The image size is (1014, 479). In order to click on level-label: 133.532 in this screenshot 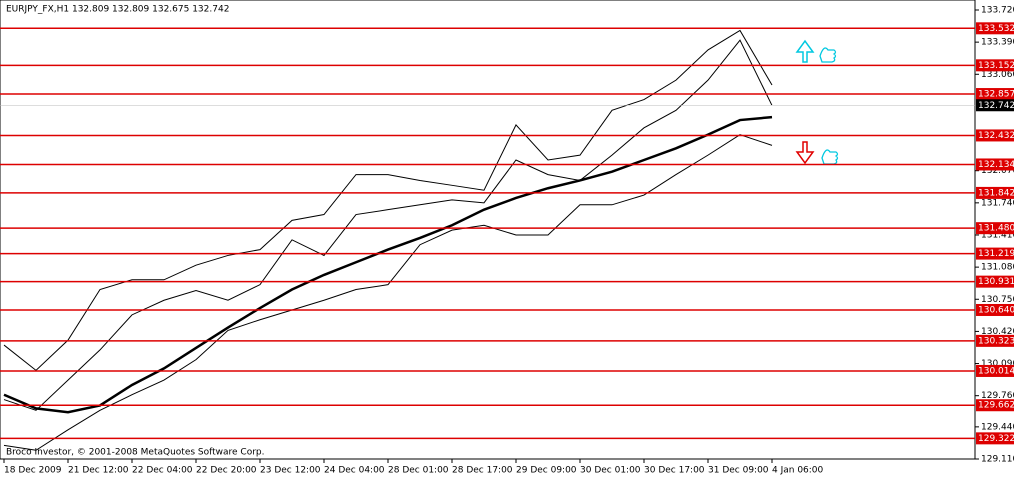, I will do `click(996, 29)`.